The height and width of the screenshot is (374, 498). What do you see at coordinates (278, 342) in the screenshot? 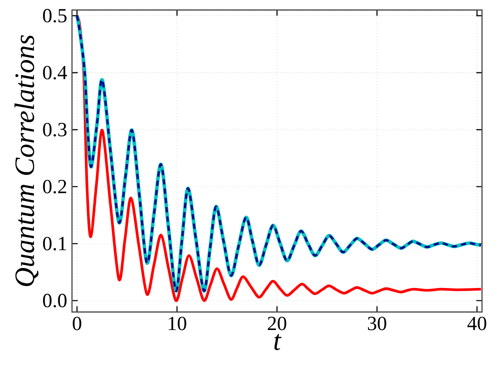
I see `x-axis-title: t` at bounding box center [278, 342].